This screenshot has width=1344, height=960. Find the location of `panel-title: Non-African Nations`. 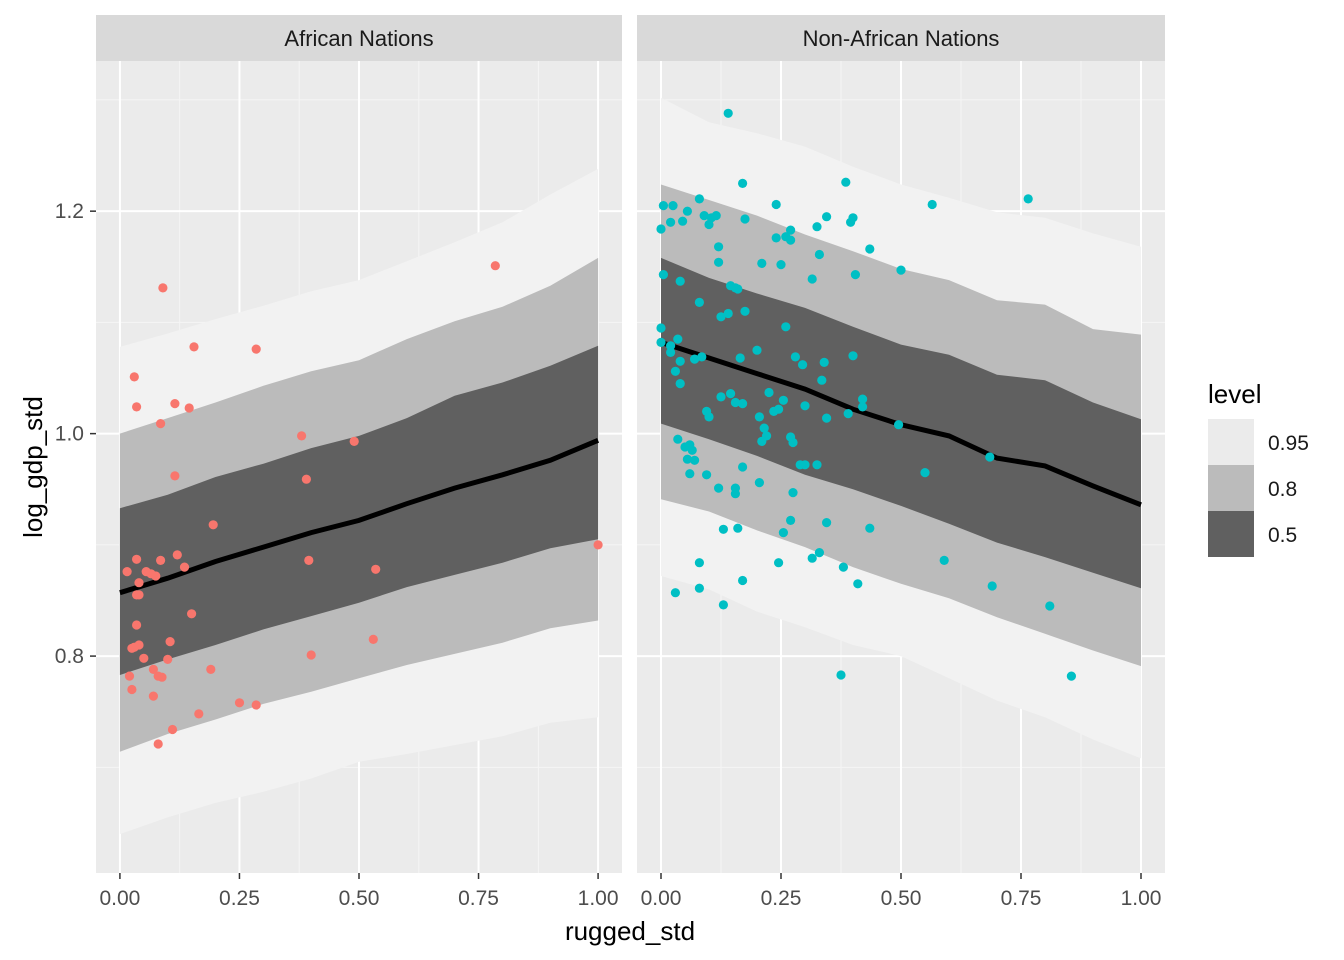

panel-title: Non-African Nations is located at coordinates (901, 38).